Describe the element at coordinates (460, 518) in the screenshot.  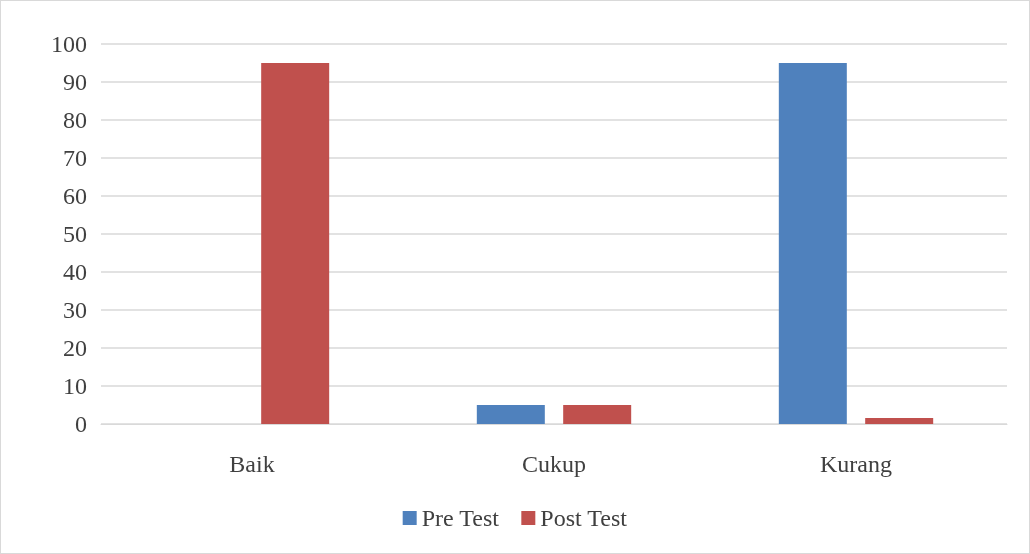
I see `legend-label: Pre Test` at that location.